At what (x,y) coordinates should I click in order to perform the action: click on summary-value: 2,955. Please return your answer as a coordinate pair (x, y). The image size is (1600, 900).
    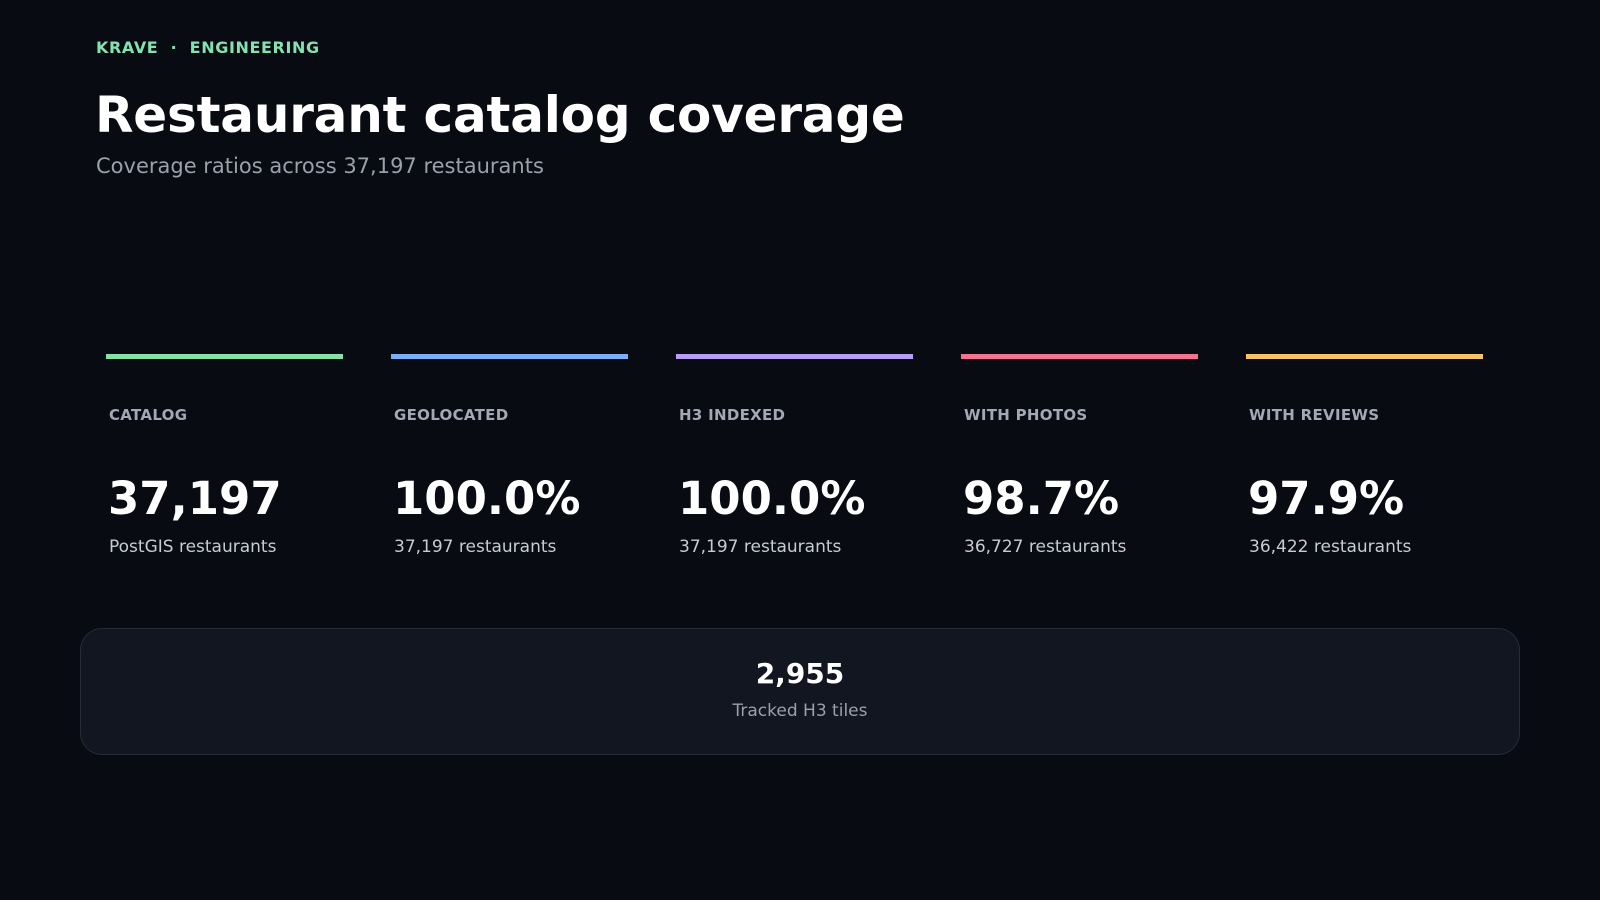
    Looking at the image, I should click on (800, 673).